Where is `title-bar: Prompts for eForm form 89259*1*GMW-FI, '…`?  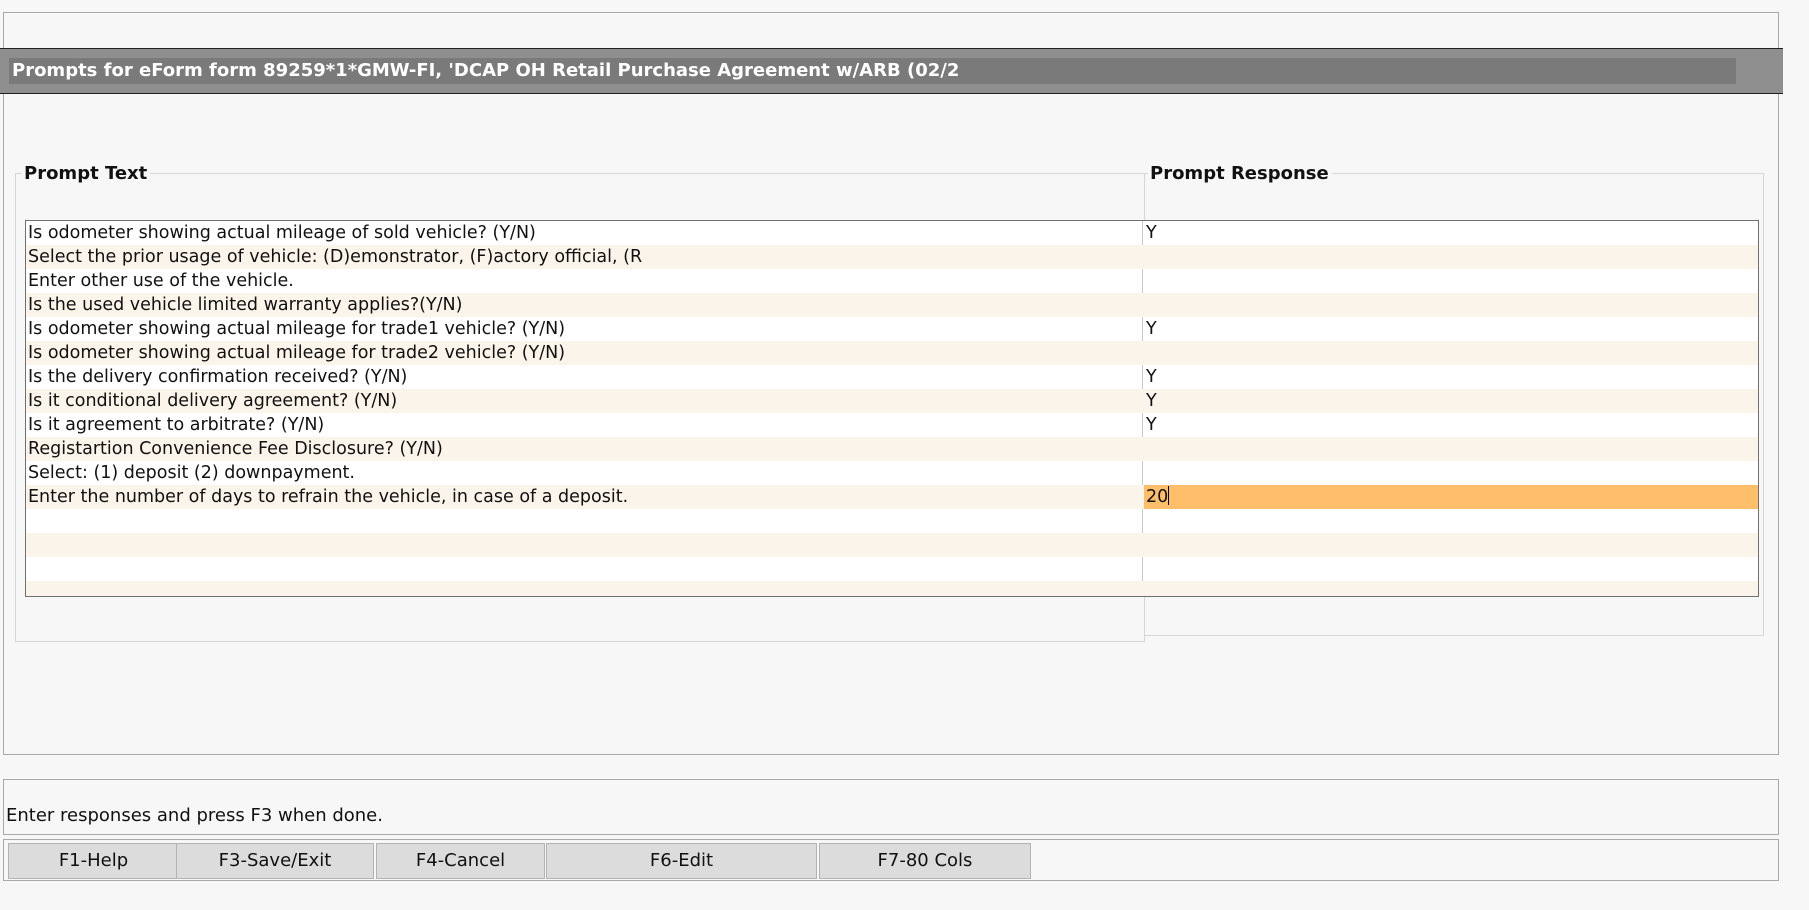 title-bar: Prompts for eForm form 89259*1*GMW-FI, '… is located at coordinates (891, 71).